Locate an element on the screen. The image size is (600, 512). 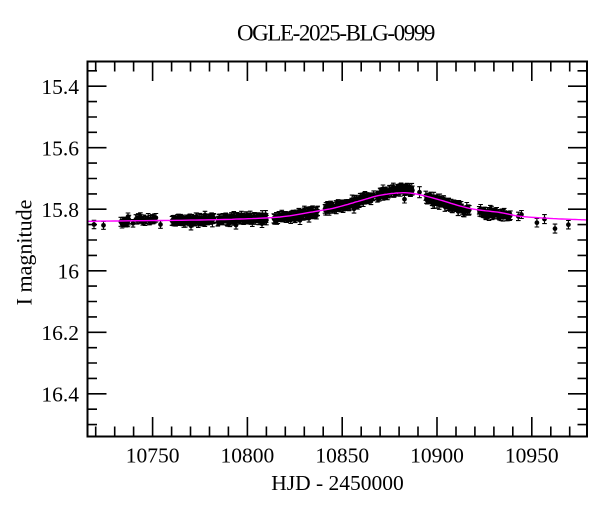
svg-text: 15.8 is located at coordinates (60, 210).